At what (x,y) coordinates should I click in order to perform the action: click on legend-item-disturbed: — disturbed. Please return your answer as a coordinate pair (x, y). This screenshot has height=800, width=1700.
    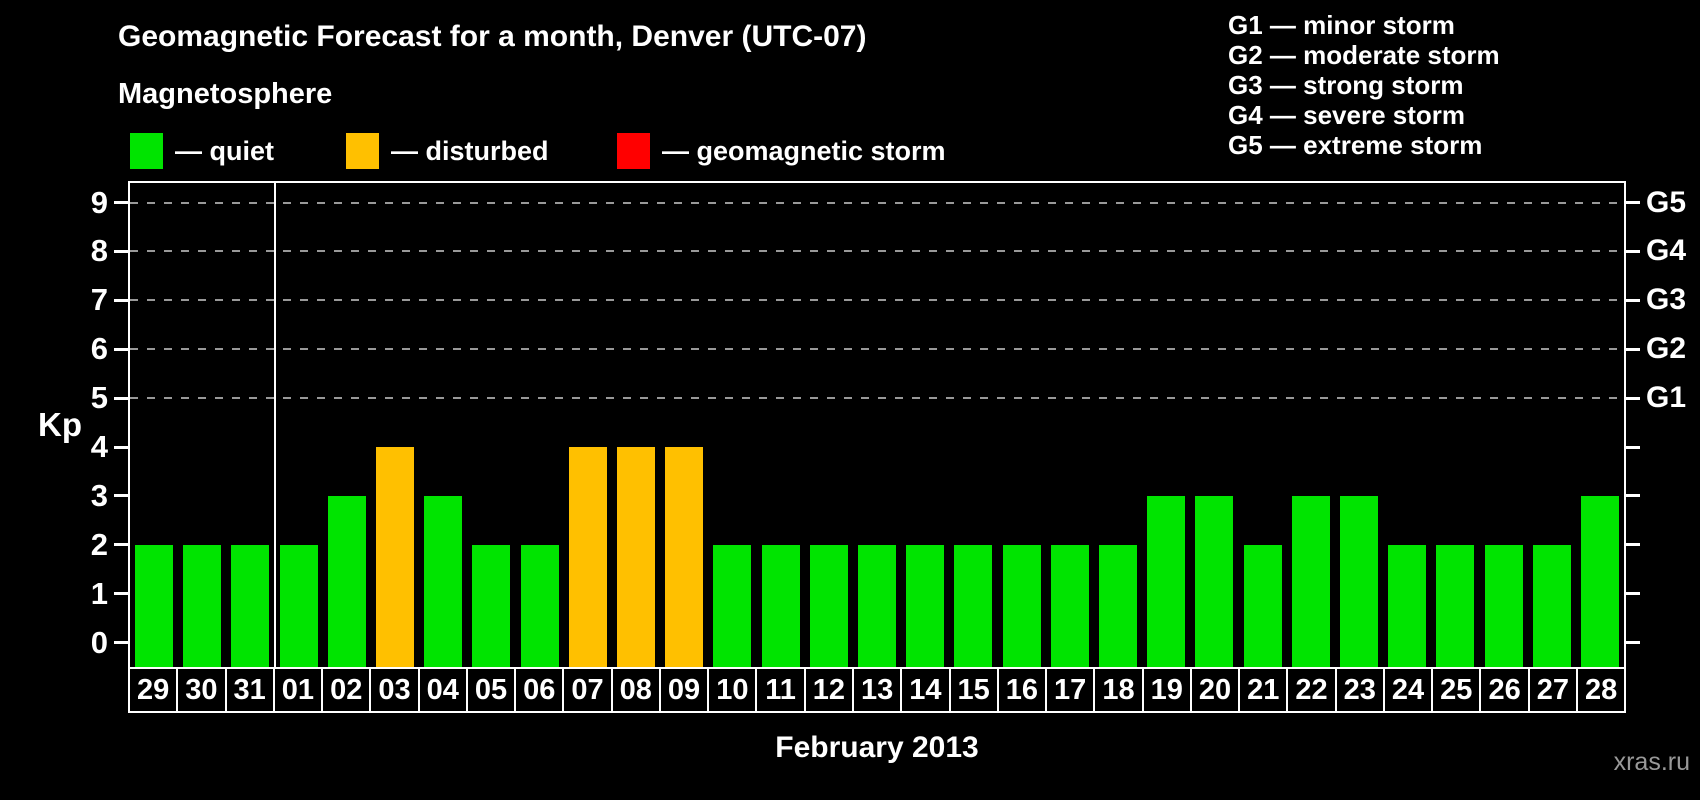
    Looking at the image, I should click on (447, 151).